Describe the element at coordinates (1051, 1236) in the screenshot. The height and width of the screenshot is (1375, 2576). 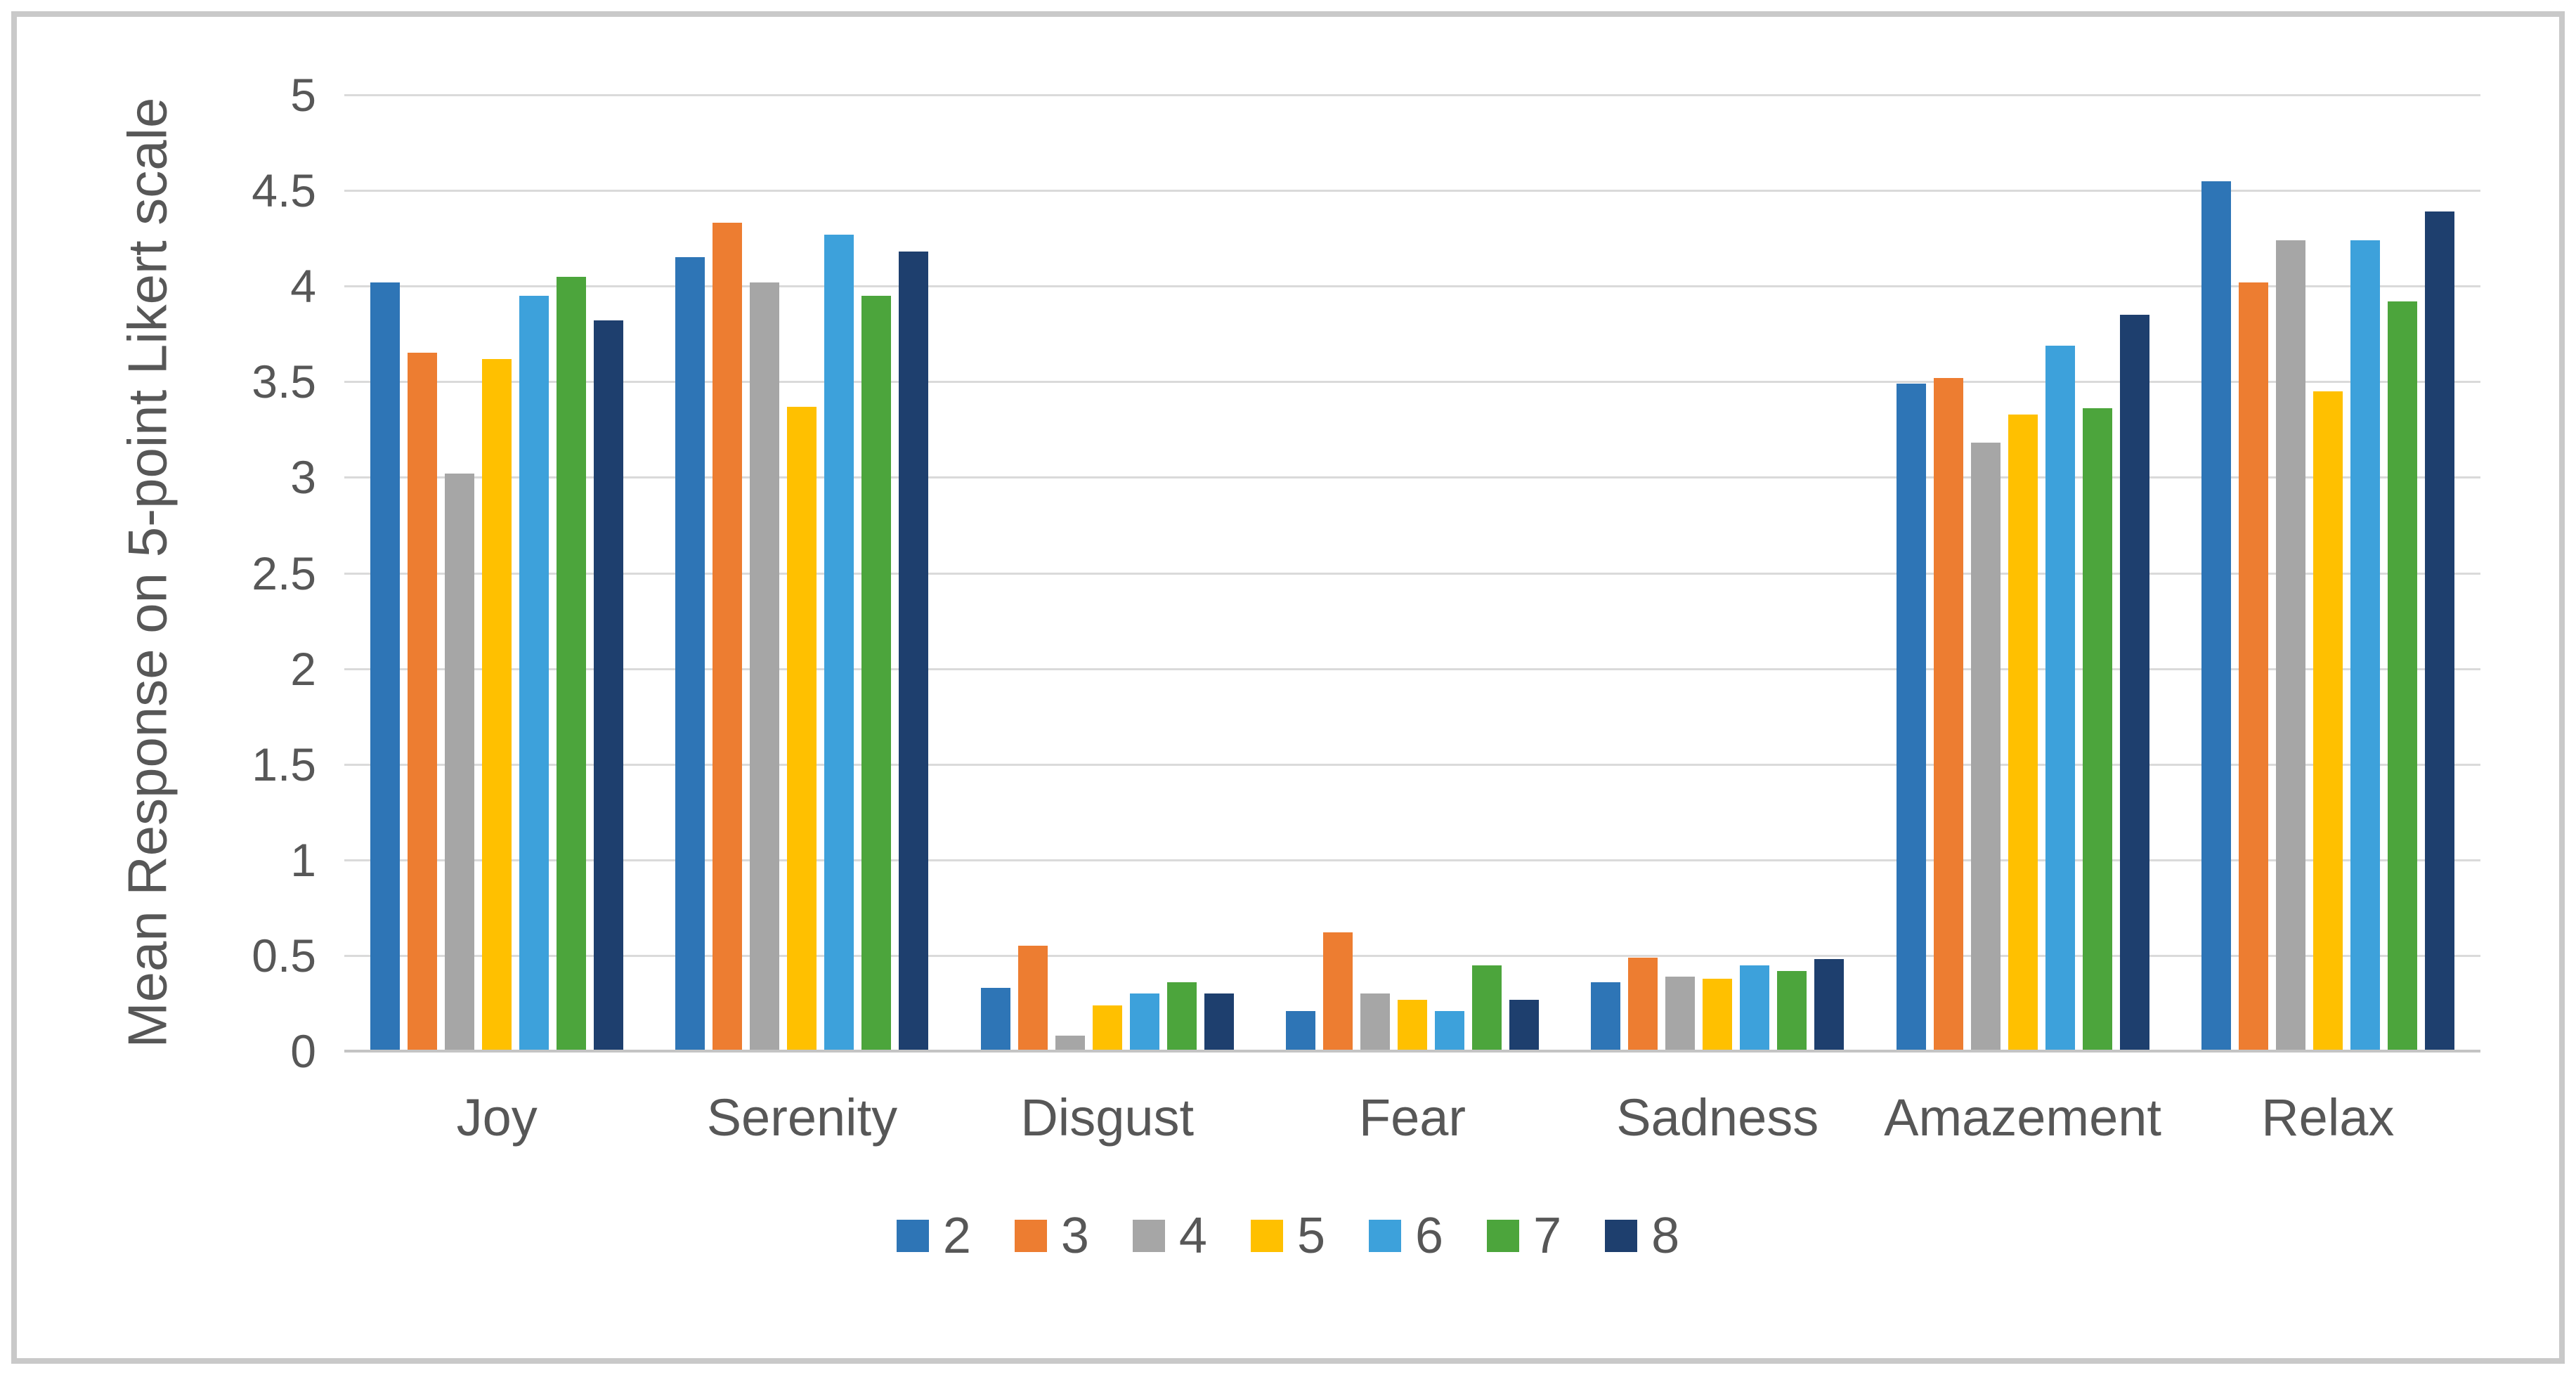
I see `legend-item-3: 3` at that location.